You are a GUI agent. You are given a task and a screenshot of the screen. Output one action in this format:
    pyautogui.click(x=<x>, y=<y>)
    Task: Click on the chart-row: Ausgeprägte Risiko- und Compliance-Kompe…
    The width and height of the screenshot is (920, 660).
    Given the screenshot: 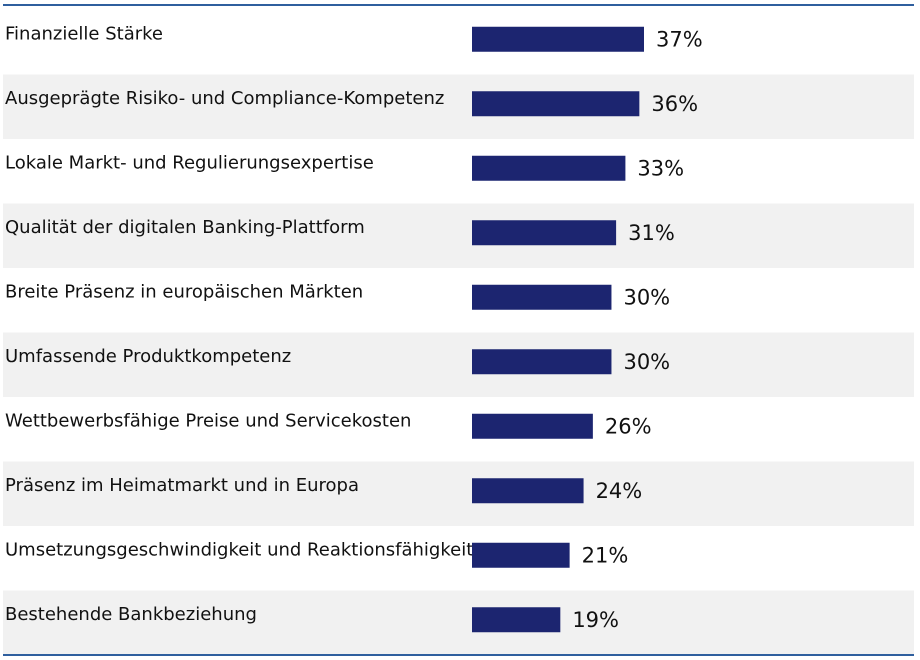 What is the action you would take?
    pyautogui.click(x=351, y=102)
    